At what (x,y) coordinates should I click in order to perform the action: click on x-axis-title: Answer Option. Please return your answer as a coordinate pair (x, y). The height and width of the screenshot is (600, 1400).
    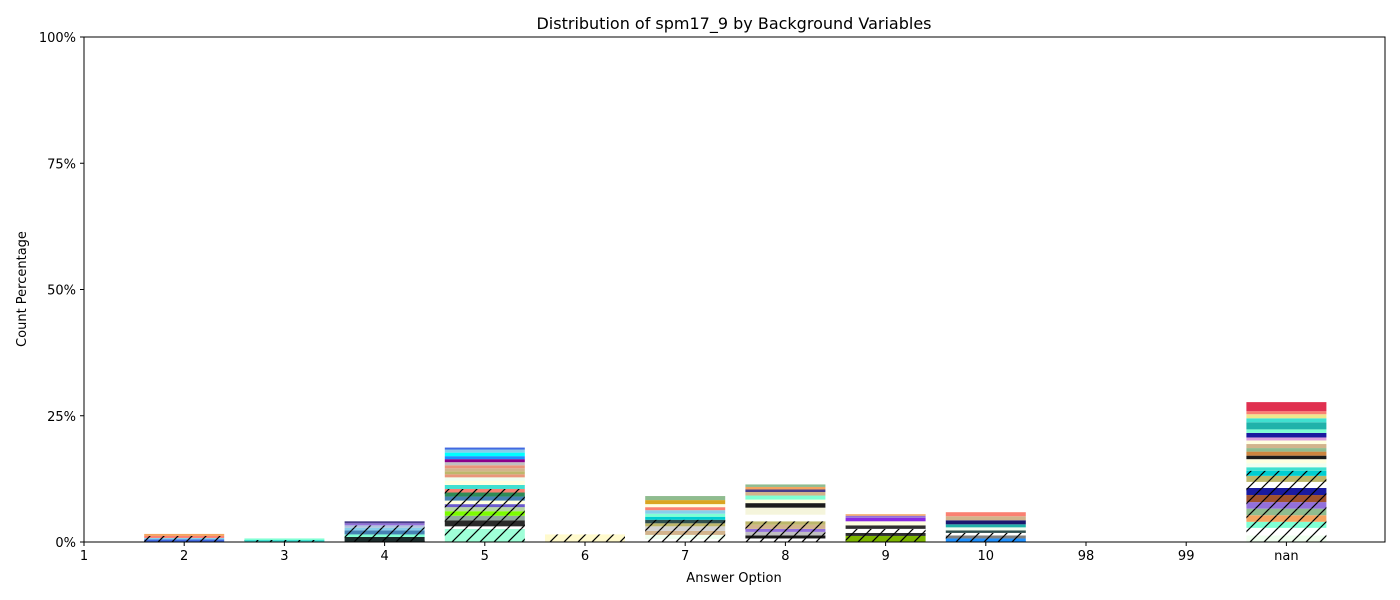
    Looking at the image, I should click on (733, 578).